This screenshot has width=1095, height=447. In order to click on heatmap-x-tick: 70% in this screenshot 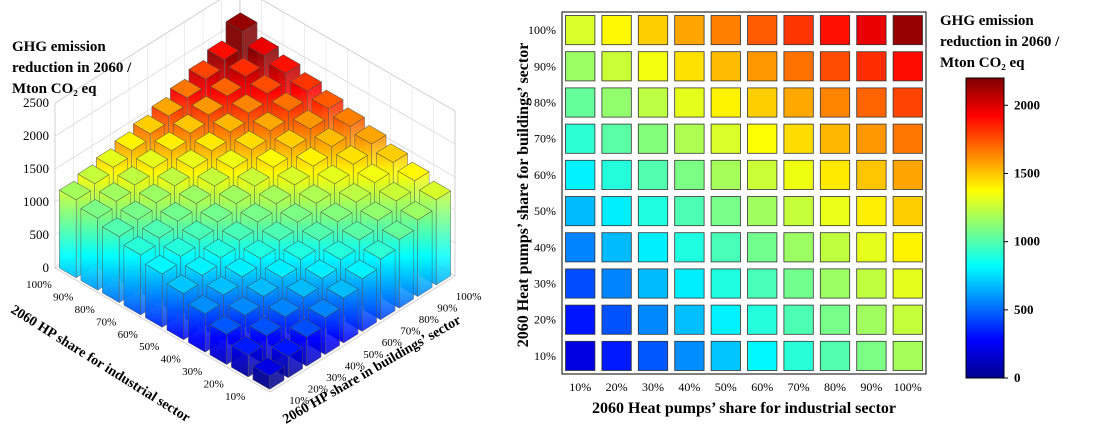, I will do `click(799, 387)`.